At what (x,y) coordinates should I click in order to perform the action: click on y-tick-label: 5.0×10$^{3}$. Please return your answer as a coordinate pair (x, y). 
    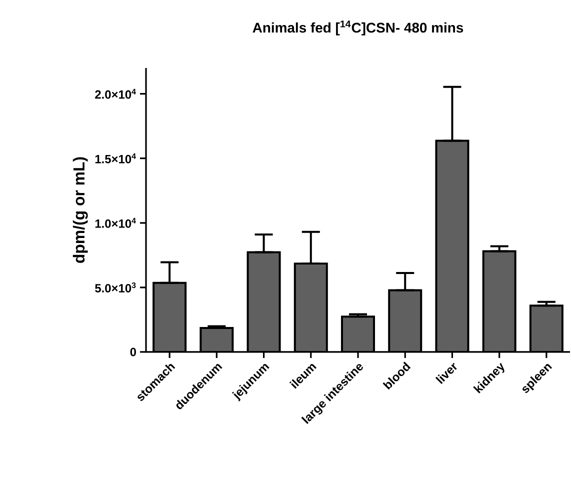
    Looking at the image, I should click on (115, 287).